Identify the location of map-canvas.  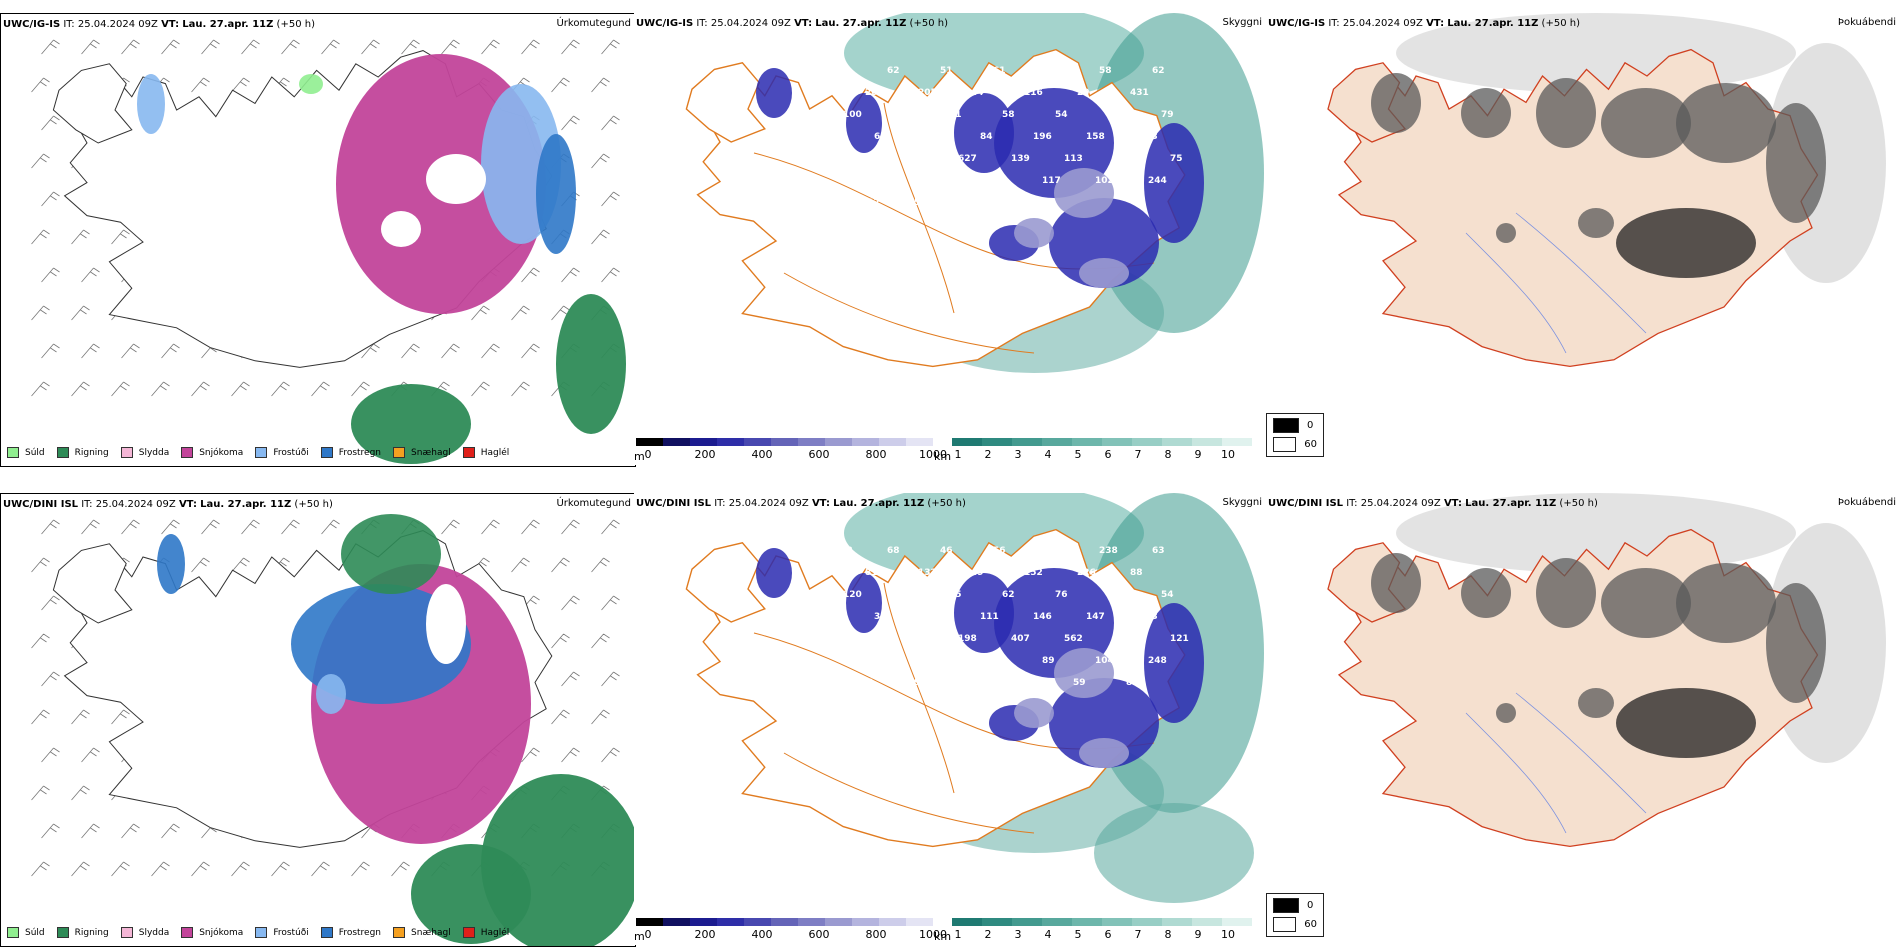
(333, 730).